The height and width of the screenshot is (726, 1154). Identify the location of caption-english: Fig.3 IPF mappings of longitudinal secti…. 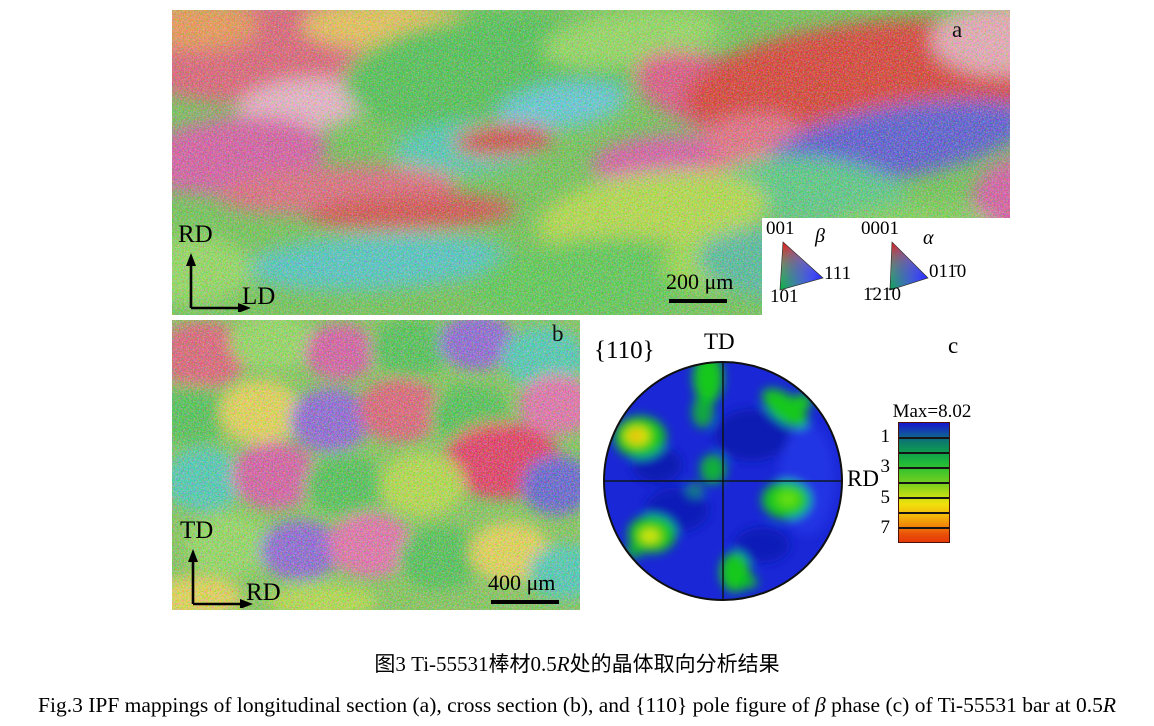
(577, 705).